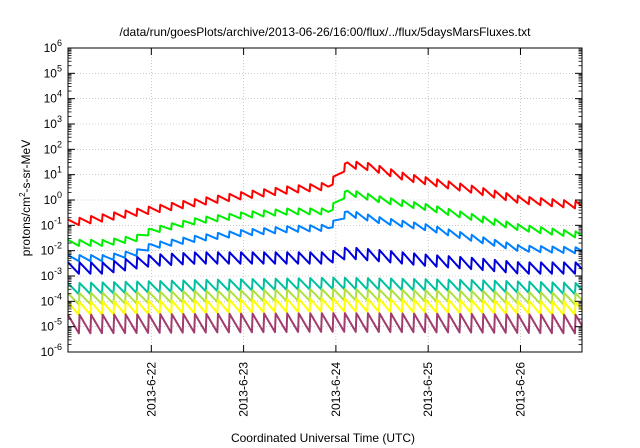 This screenshot has width=640, height=448. I want to click on y-tick-label: 10⁻⁴, so click(51, 299).